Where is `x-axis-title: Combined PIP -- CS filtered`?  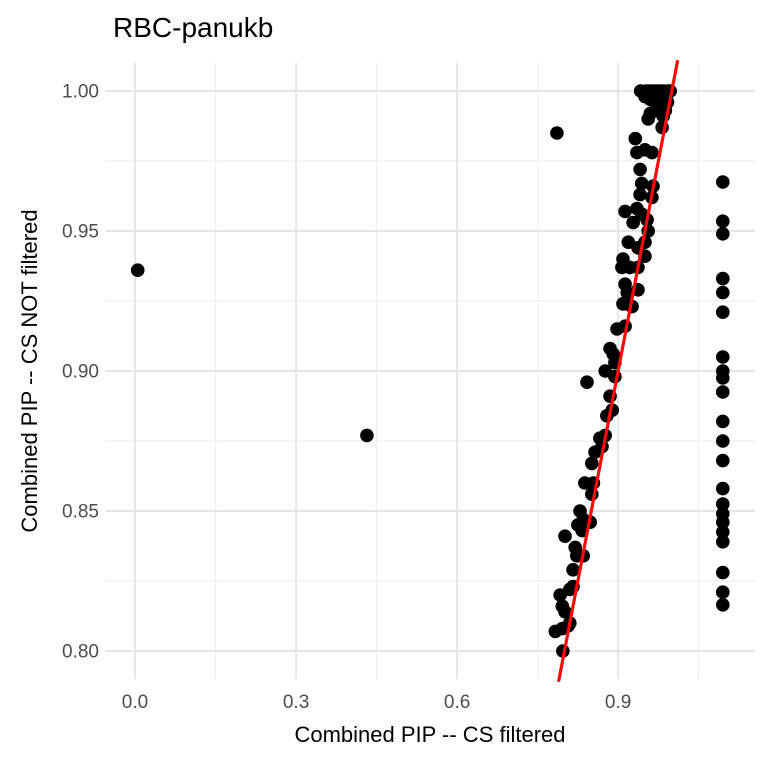
x-axis-title: Combined PIP -- CS filtered is located at coordinates (430, 734).